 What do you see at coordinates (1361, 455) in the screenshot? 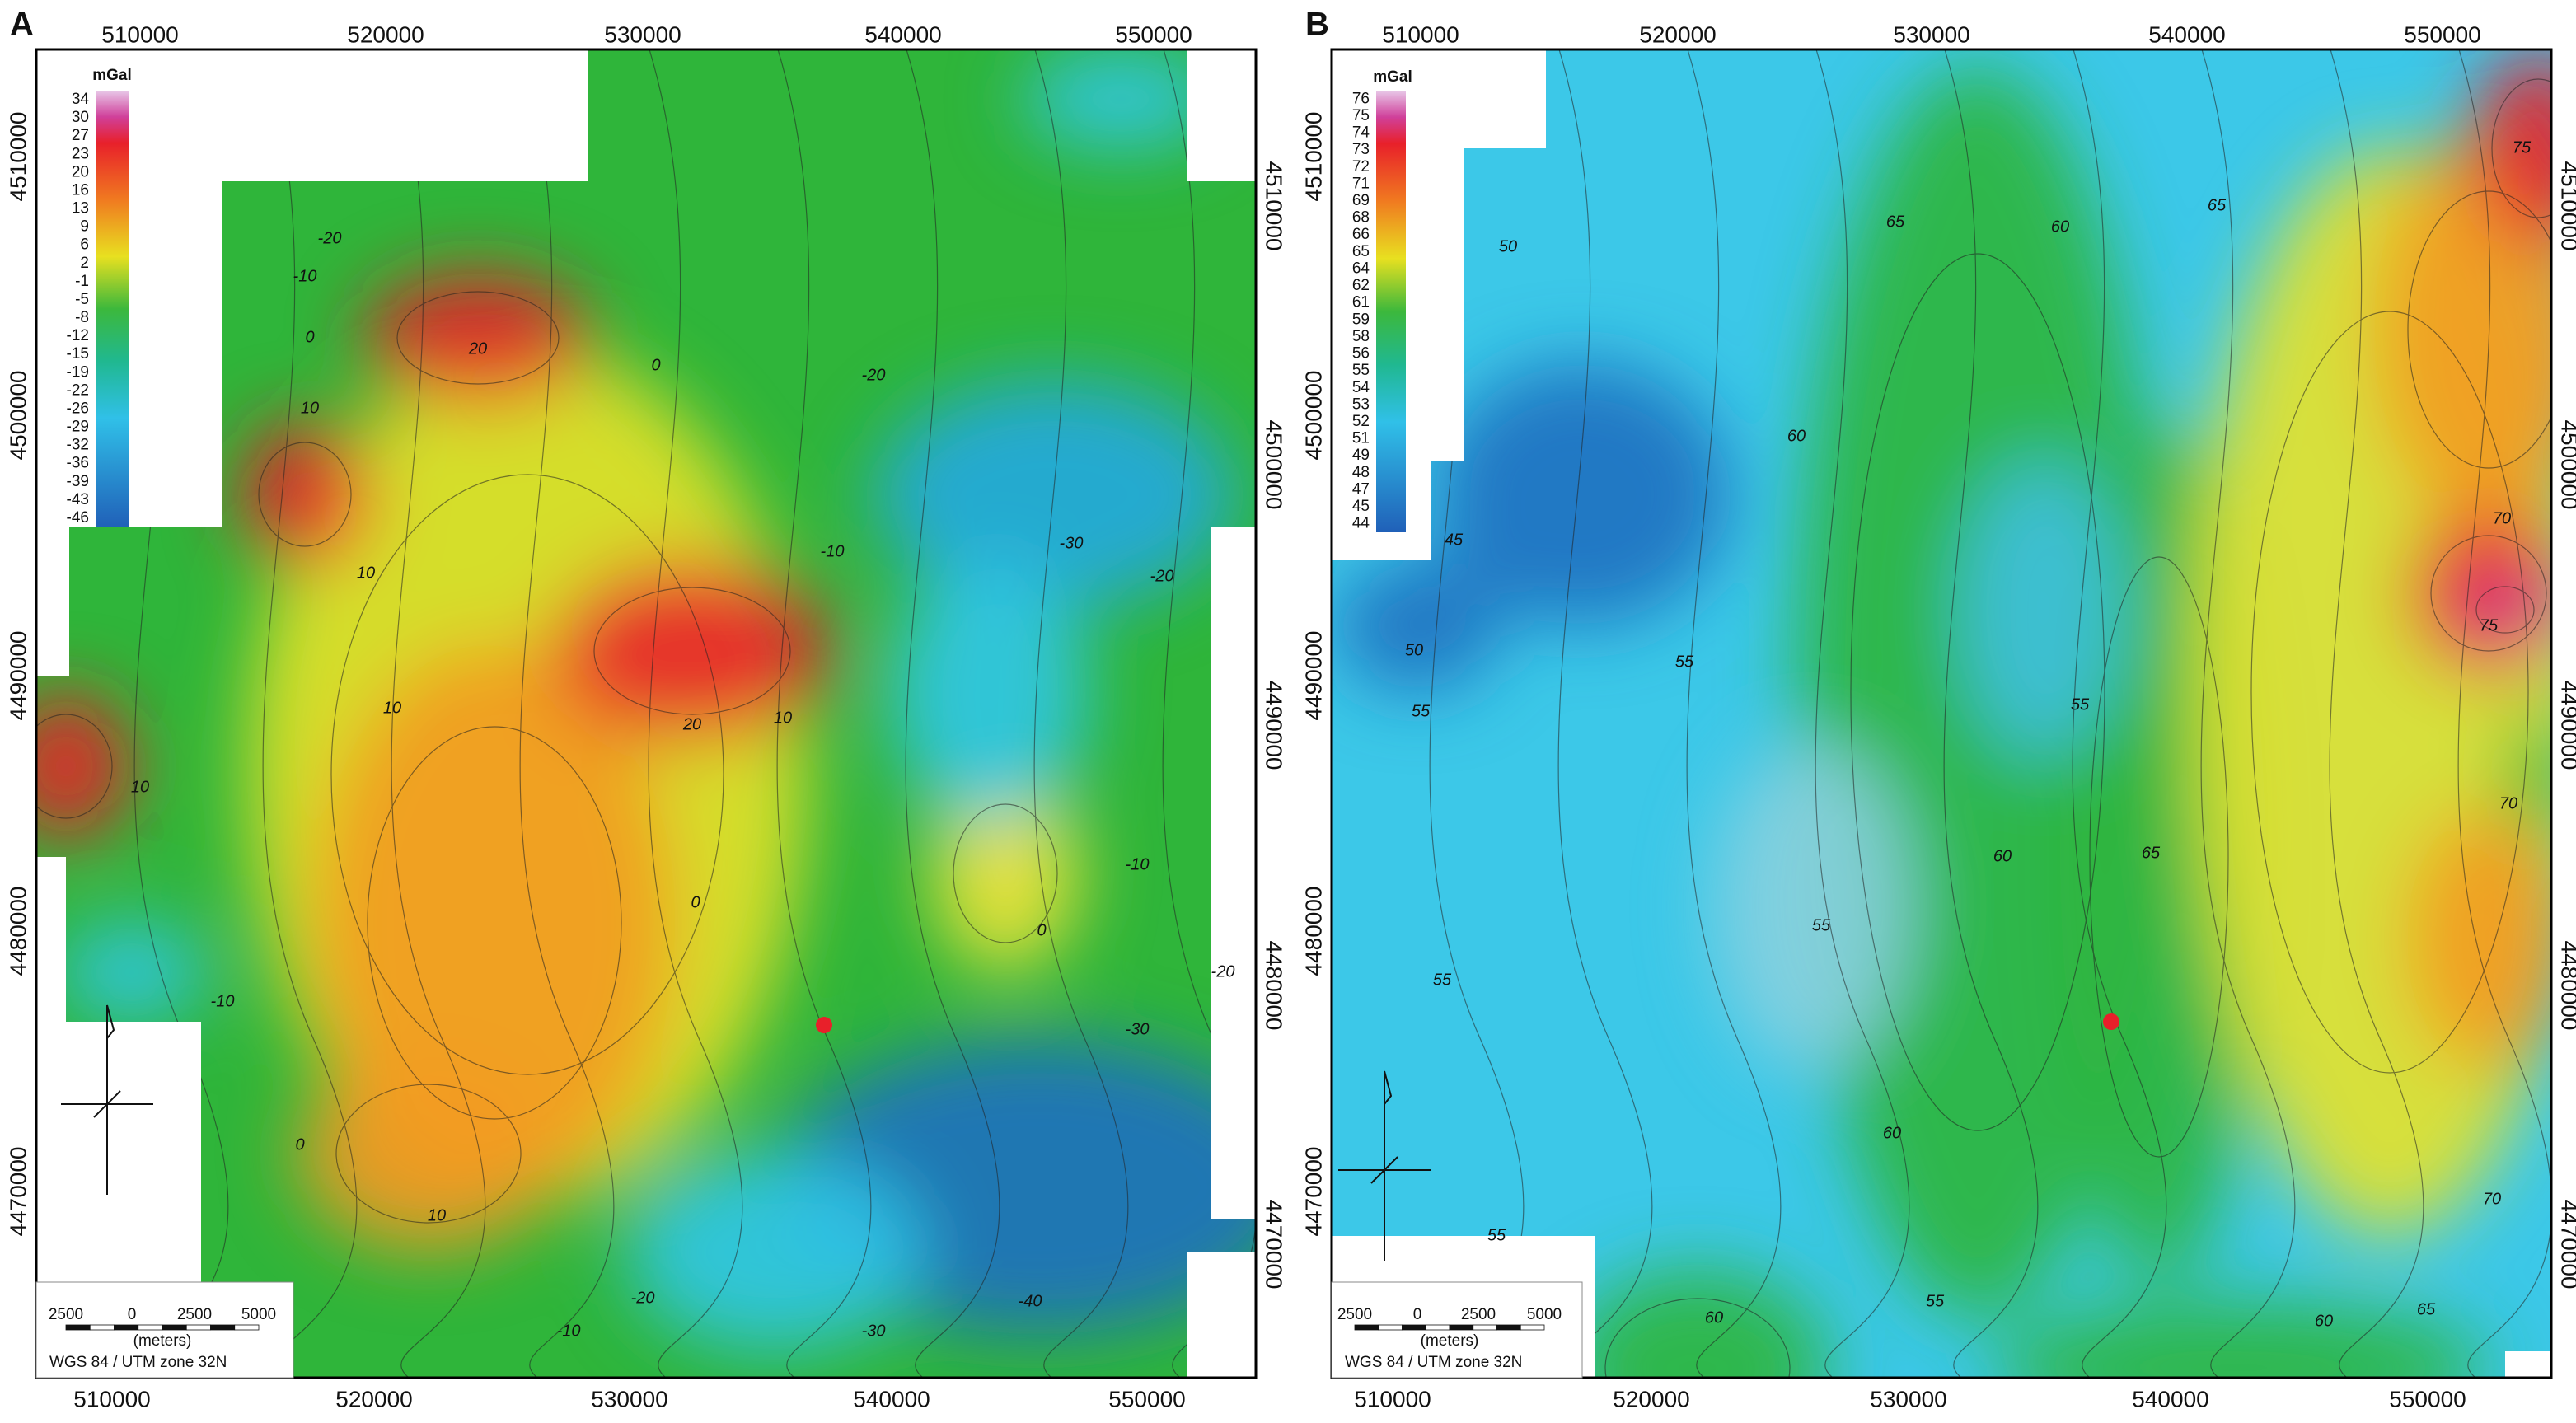
I see `legend-label: 49` at bounding box center [1361, 455].